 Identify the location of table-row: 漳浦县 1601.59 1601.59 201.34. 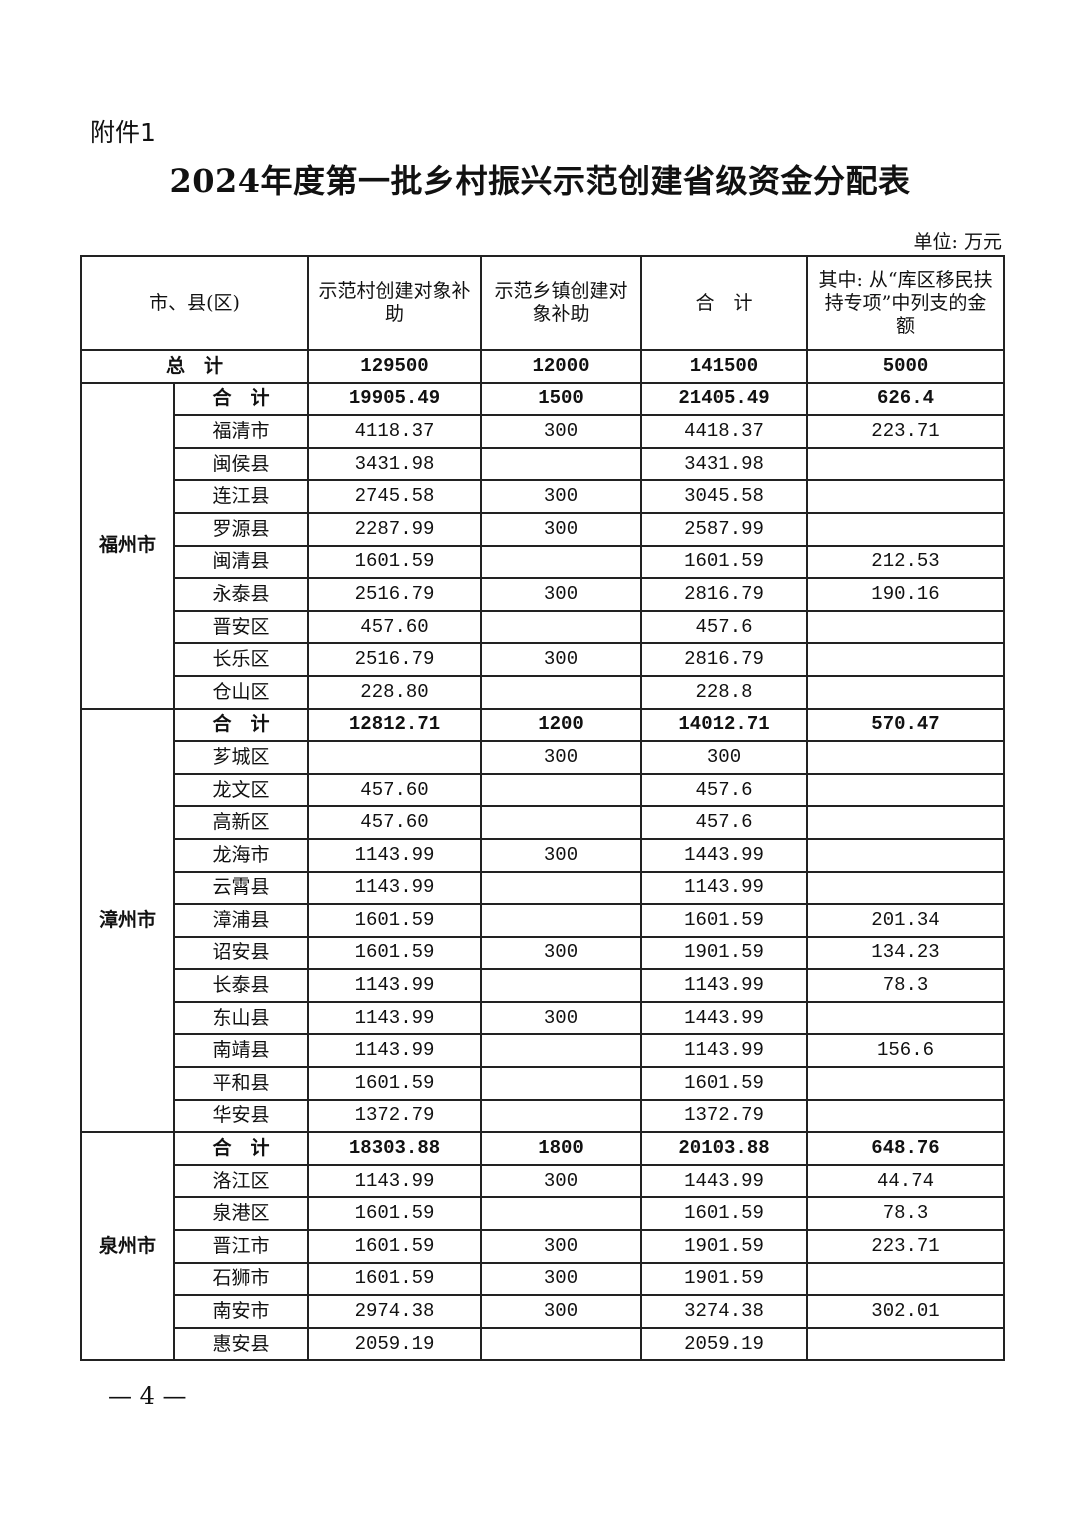
(543, 920).